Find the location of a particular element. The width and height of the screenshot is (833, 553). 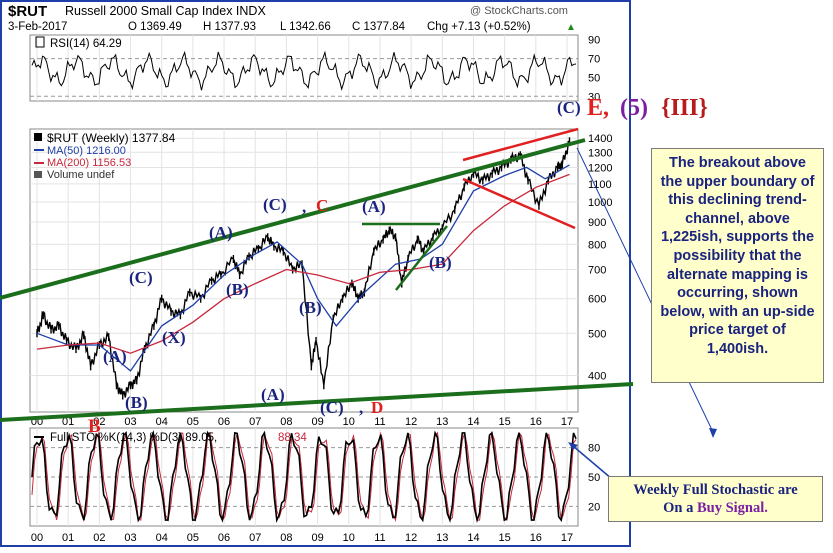

x-tick-label: 06 is located at coordinates (224, 422).